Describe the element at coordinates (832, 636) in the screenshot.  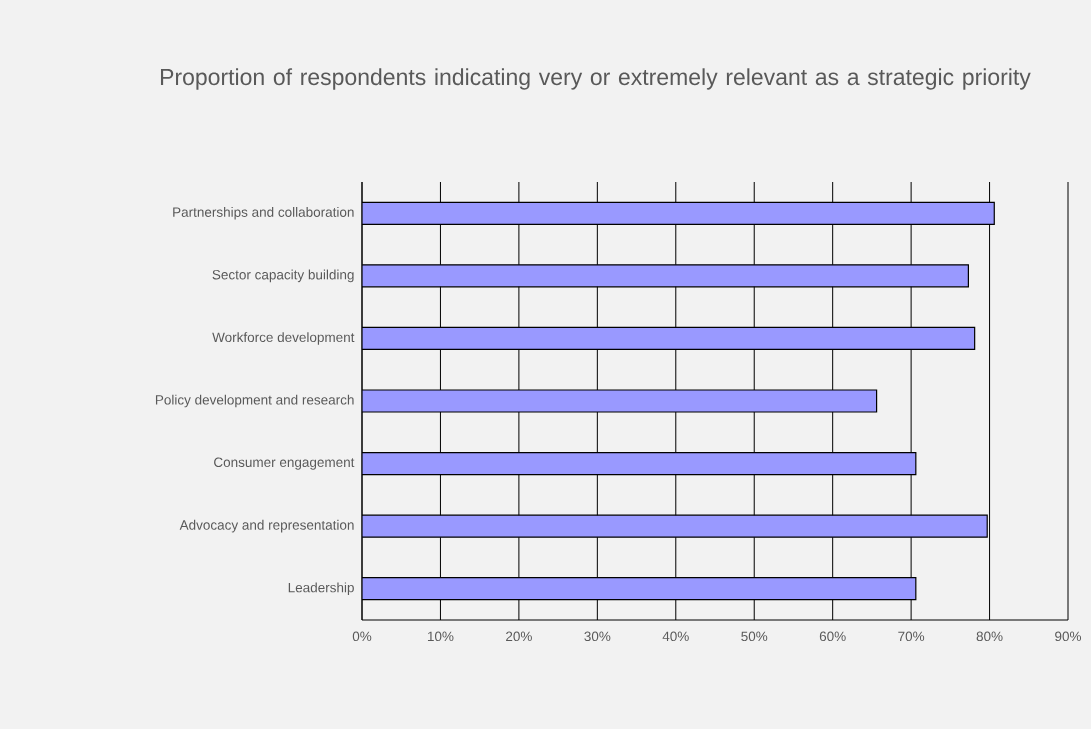
I see `x-tick-label: 60%` at that location.